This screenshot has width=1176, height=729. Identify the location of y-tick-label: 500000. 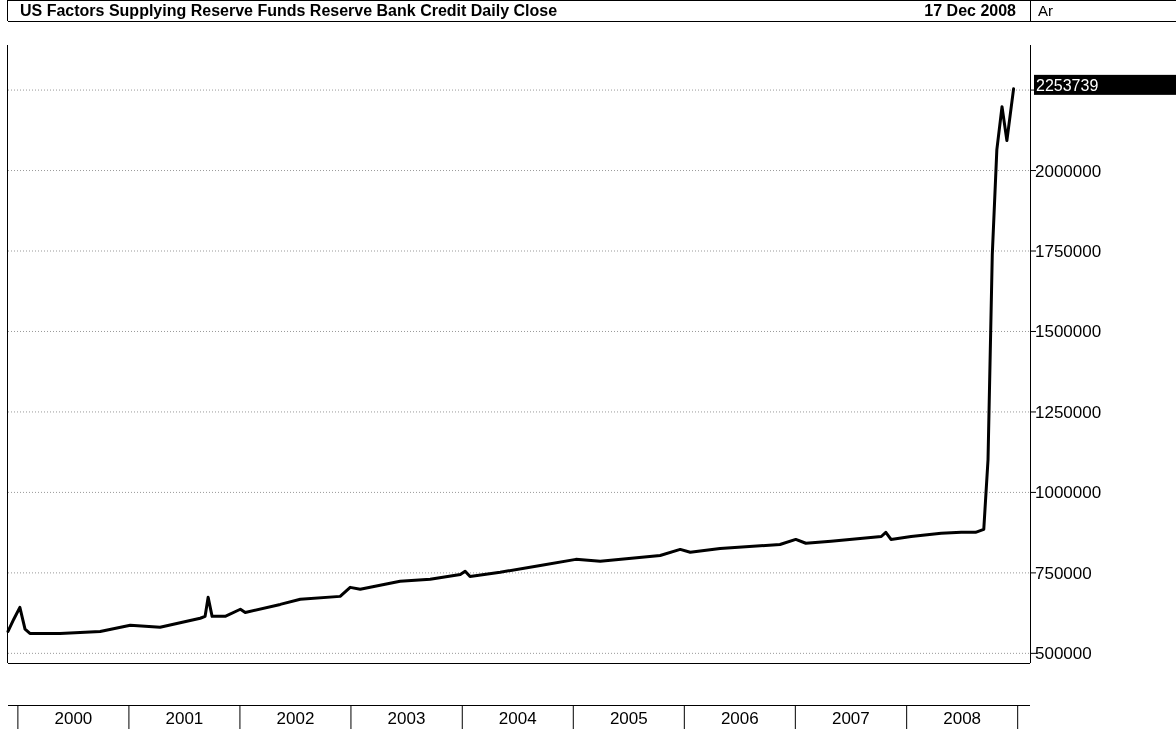
(1063, 654).